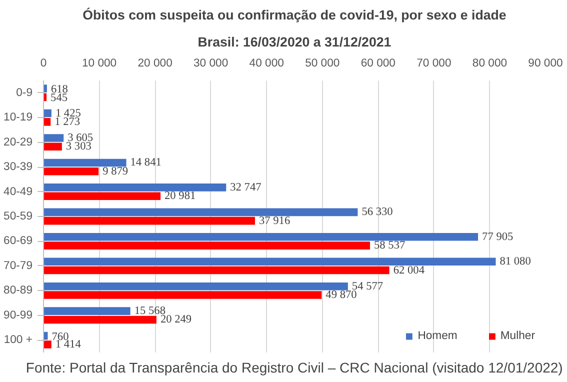  Describe the element at coordinates (266, 64) in the screenshot. I see `x-tick-label: 40 000` at that location.